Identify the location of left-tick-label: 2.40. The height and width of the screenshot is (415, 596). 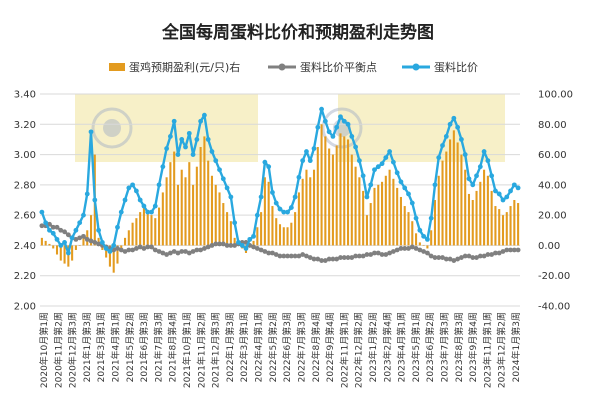
(25, 246).